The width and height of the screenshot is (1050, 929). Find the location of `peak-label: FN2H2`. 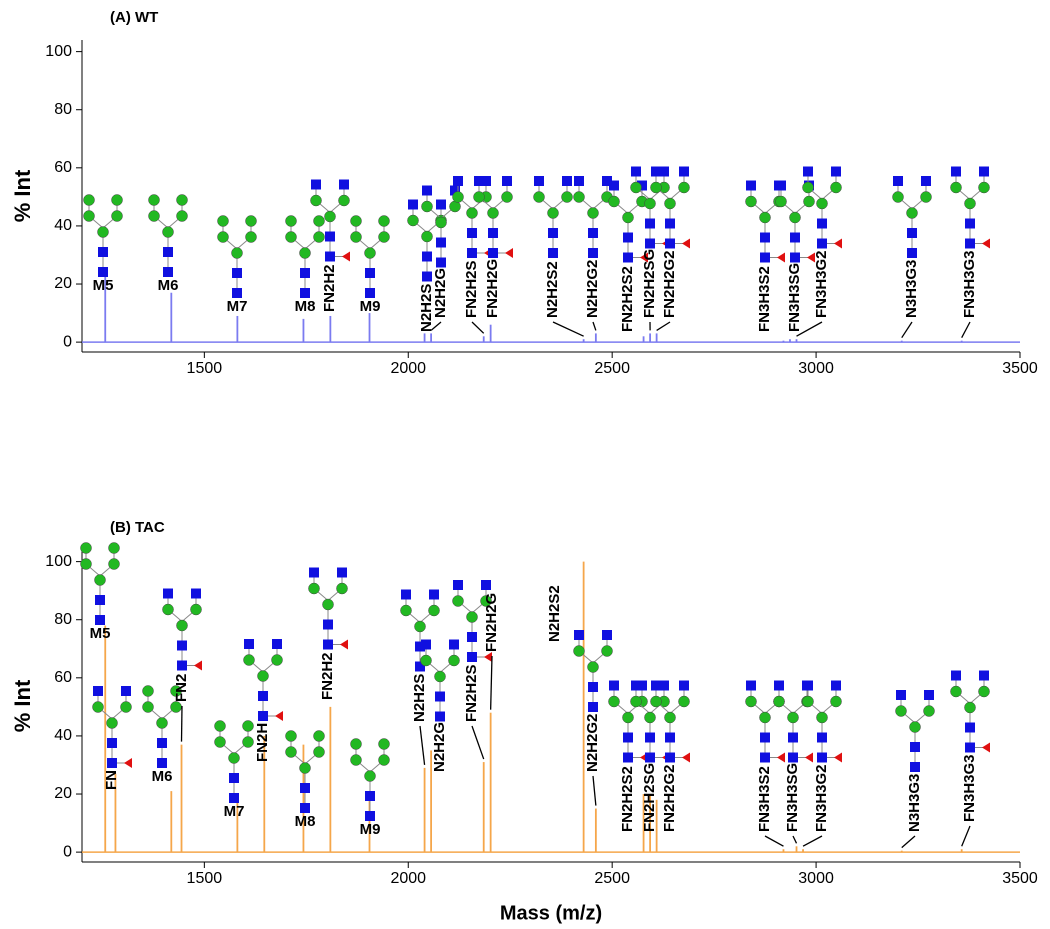

peak-label: FN2H2 is located at coordinates (327, 676).